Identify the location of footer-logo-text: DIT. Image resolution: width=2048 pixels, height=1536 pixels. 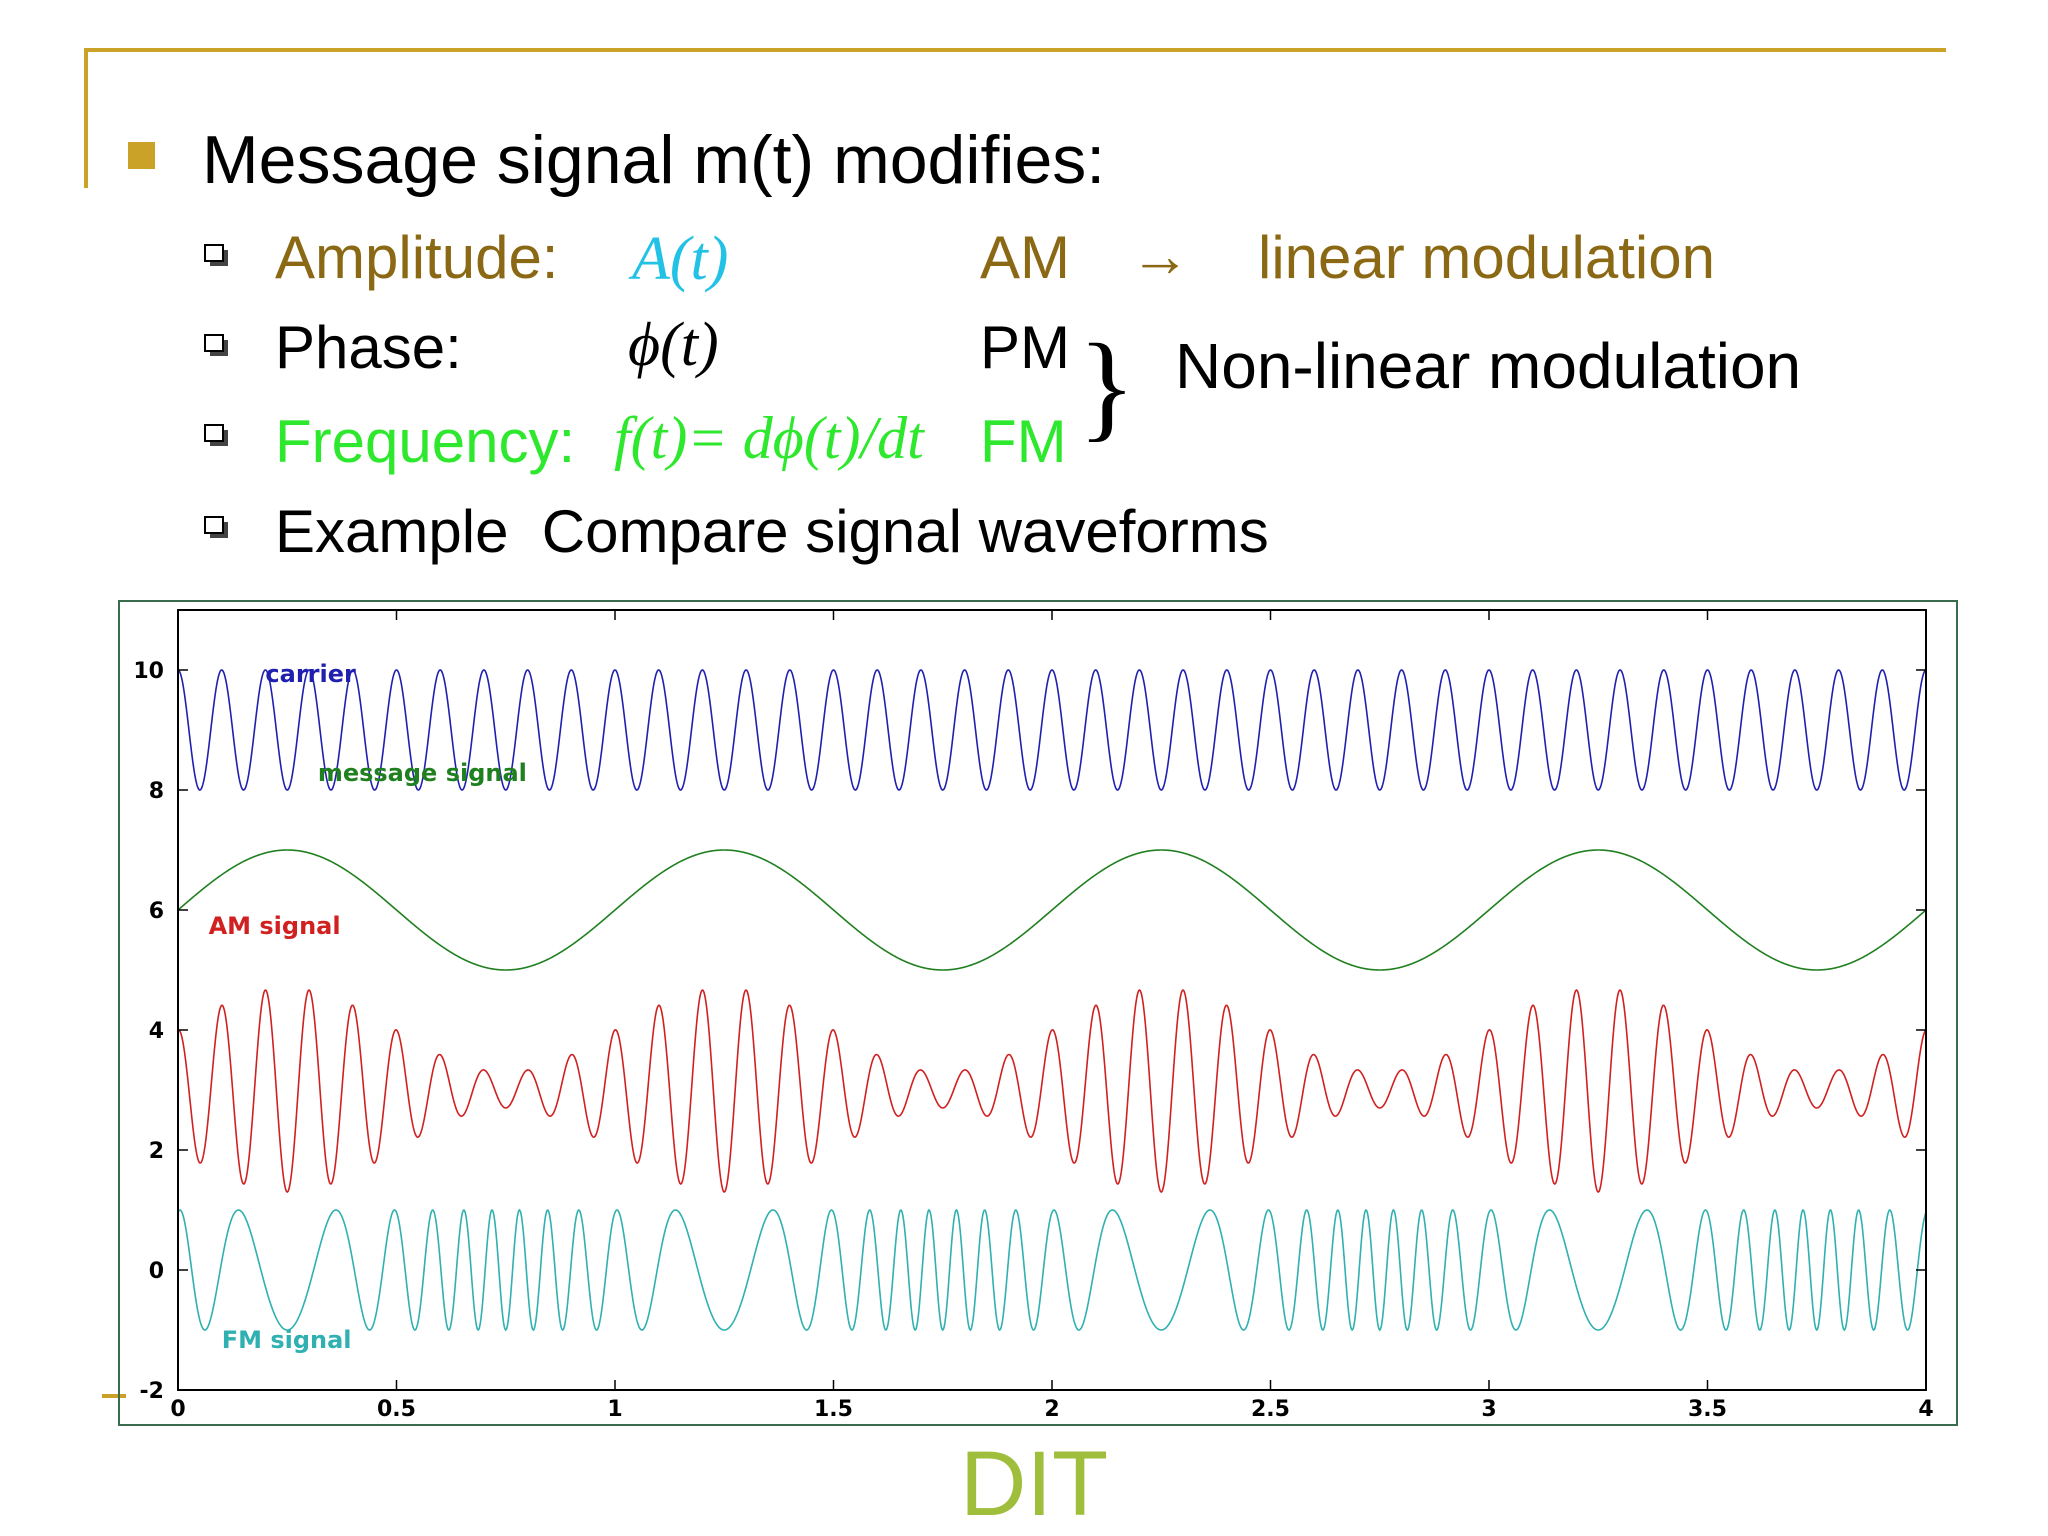
(1034, 1484).